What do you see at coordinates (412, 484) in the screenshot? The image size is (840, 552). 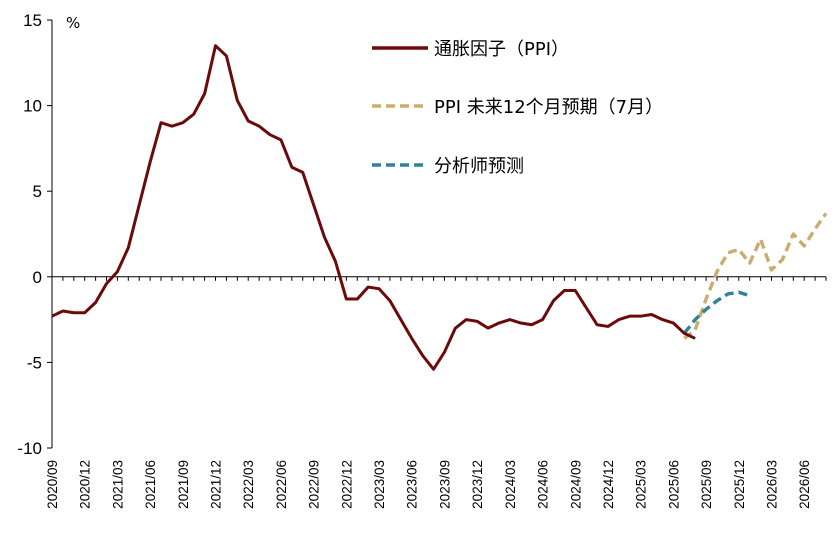 I see `x-tick-label: 2023/06` at bounding box center [412, 484].